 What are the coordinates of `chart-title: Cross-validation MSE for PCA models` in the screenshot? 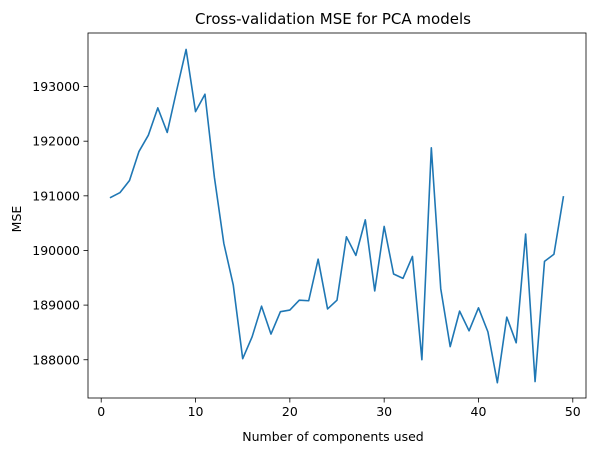 It's located at (333, 19).